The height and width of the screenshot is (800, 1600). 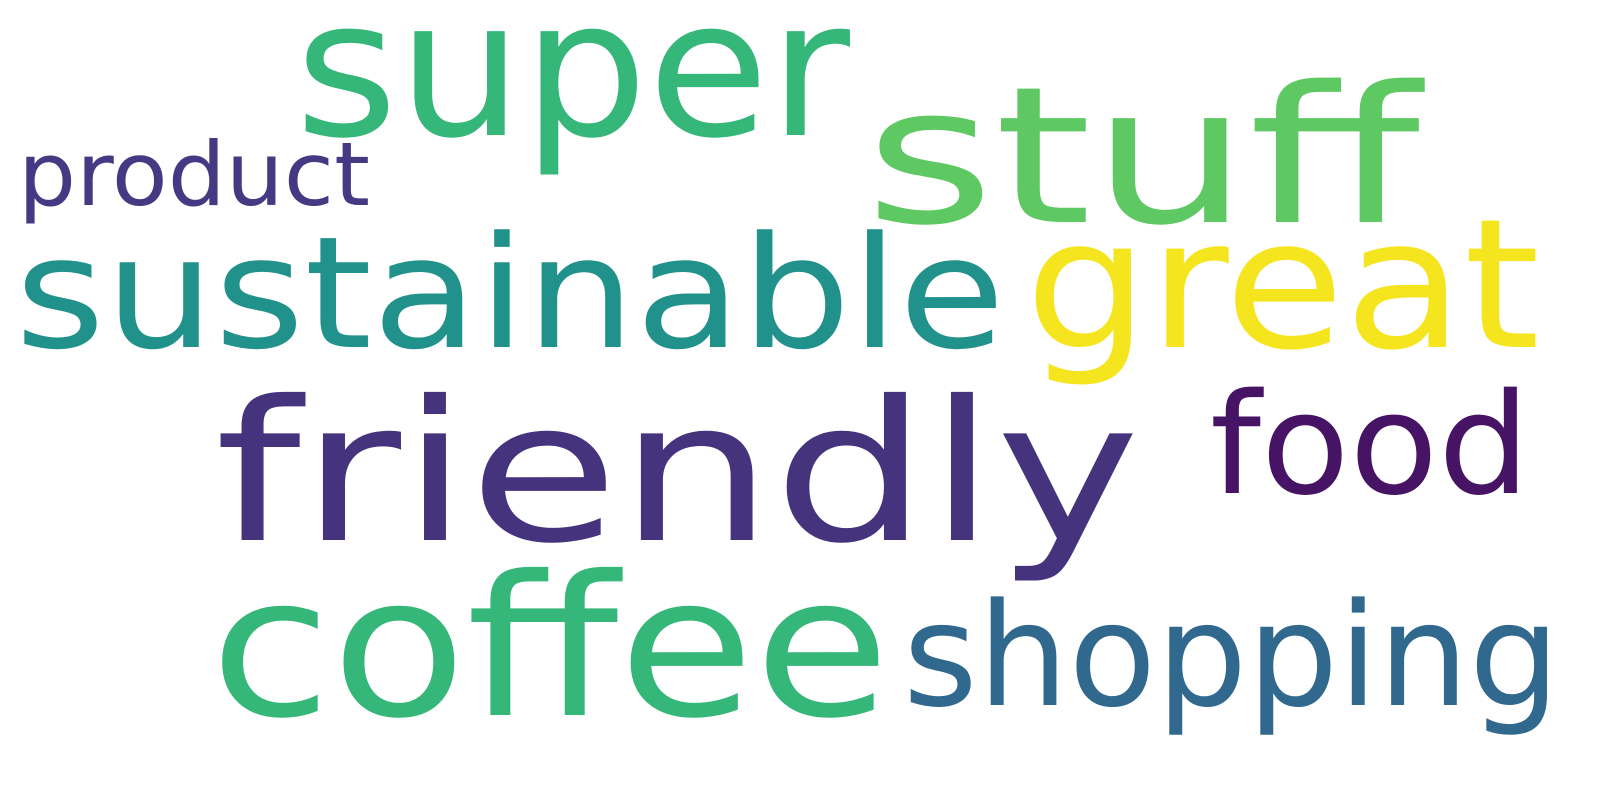 What do you see at coordinates (194, 174) in the screenshot?
I see `word: product` at bounding box center [194, 174].